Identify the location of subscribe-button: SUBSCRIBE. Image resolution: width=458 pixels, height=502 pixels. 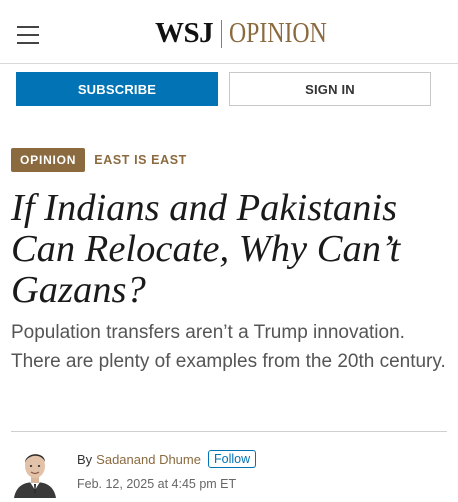
(117, 89).